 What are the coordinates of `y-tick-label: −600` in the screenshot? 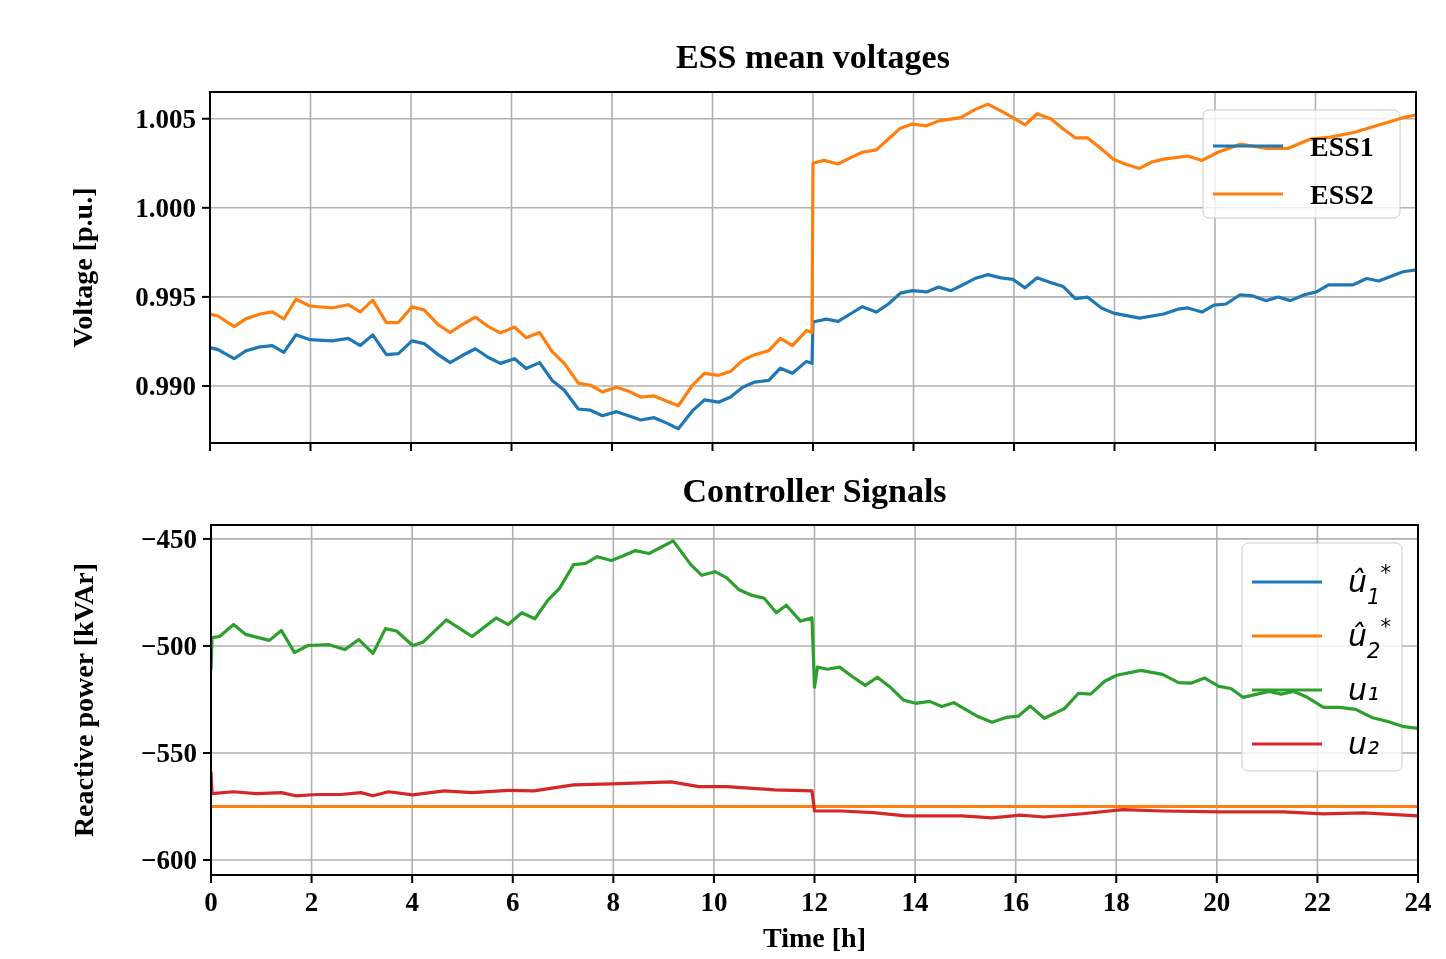 It's located at (169, 860).